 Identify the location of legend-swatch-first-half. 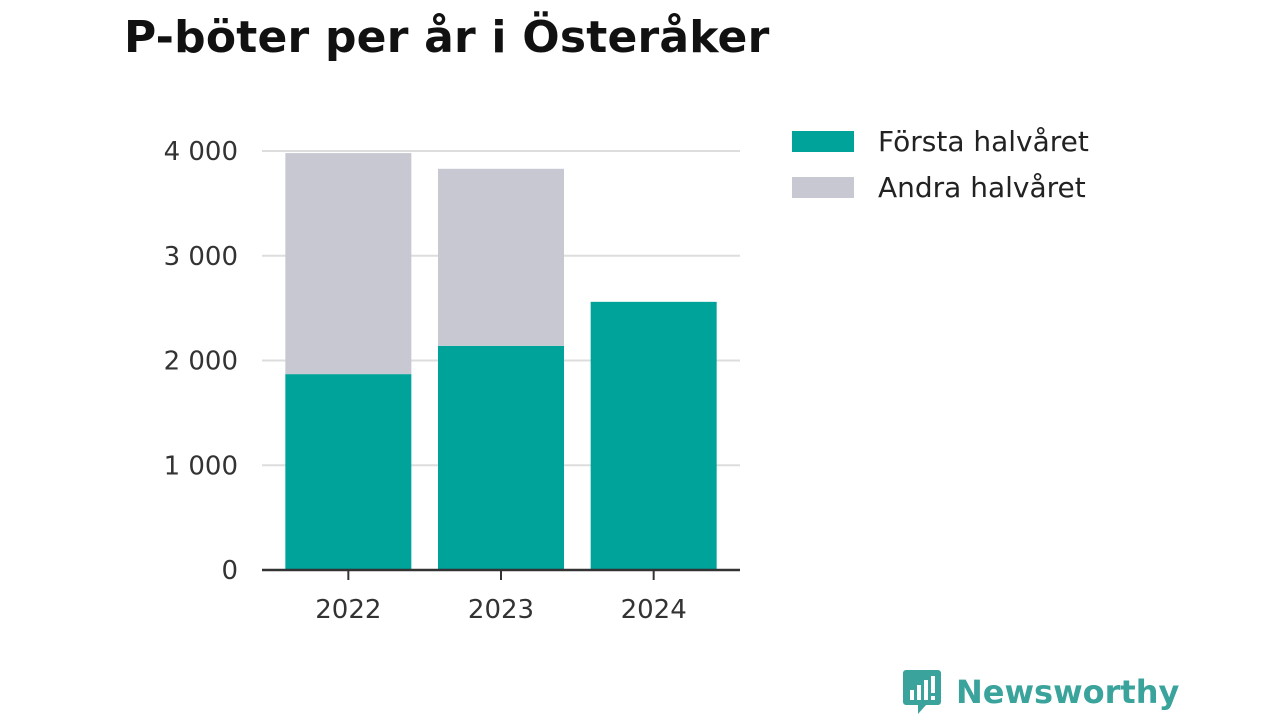
(823, 141).